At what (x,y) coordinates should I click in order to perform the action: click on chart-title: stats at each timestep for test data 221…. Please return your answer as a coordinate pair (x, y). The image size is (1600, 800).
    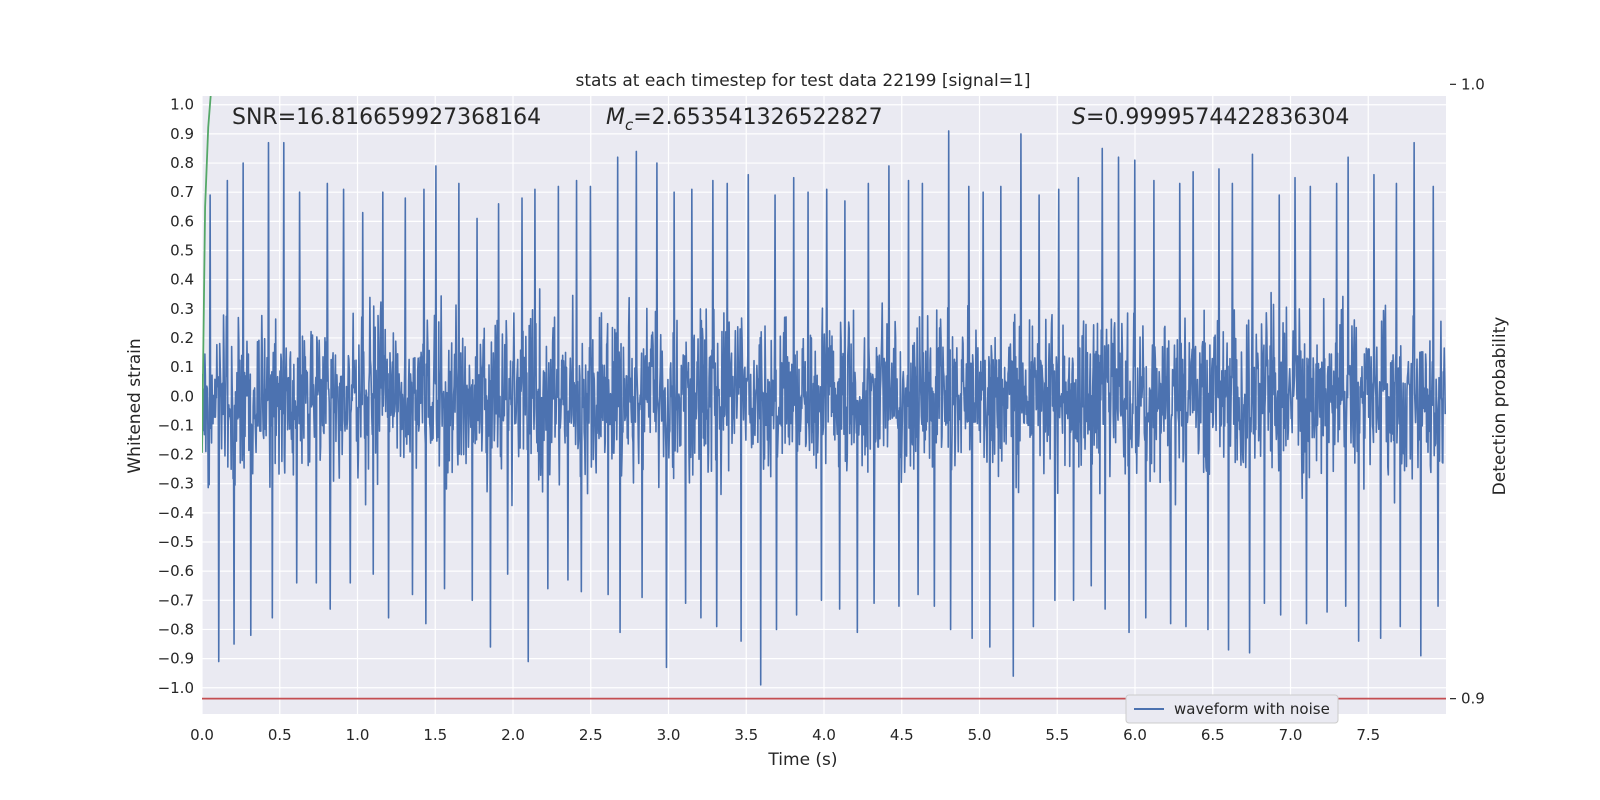
    Looking at the image, I should click on (803, 81).